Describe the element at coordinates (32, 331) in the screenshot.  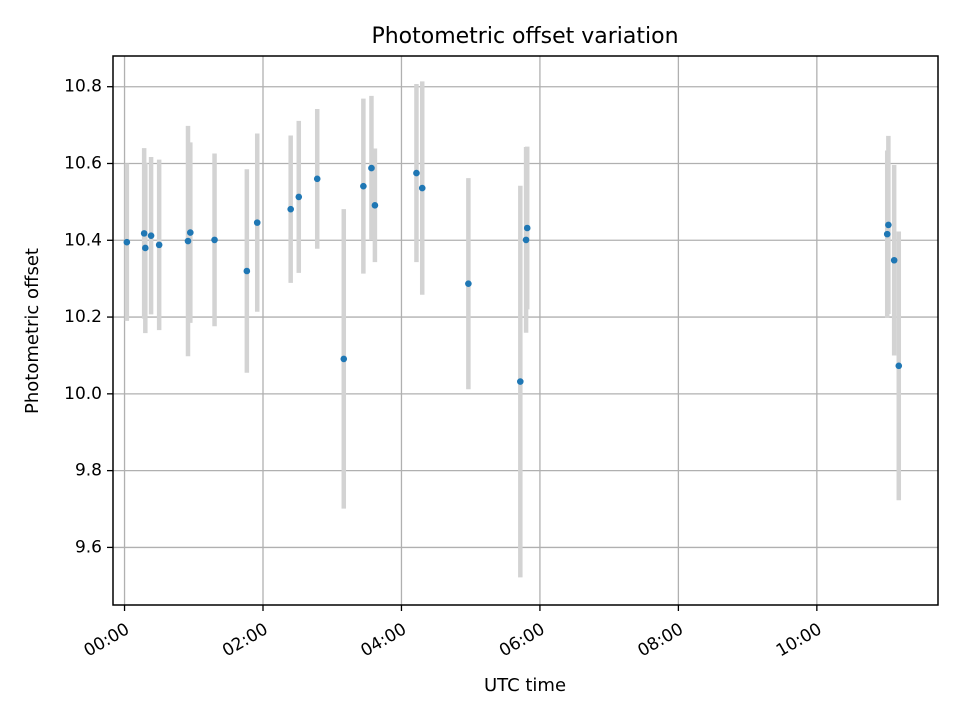
I see `y-axis-label: Photometric offset` at that location.